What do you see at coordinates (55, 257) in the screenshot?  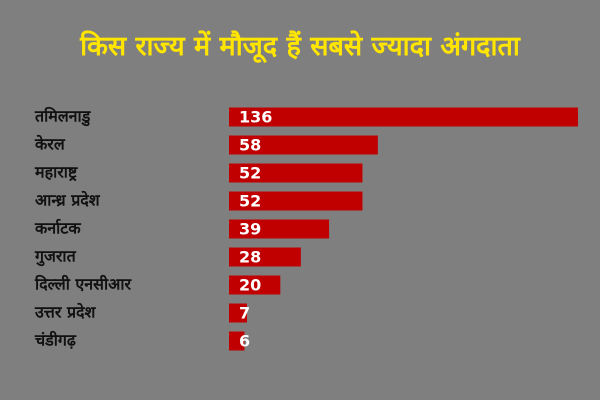 I see `category-label: गुजरात` at bounding box center [55, 257].